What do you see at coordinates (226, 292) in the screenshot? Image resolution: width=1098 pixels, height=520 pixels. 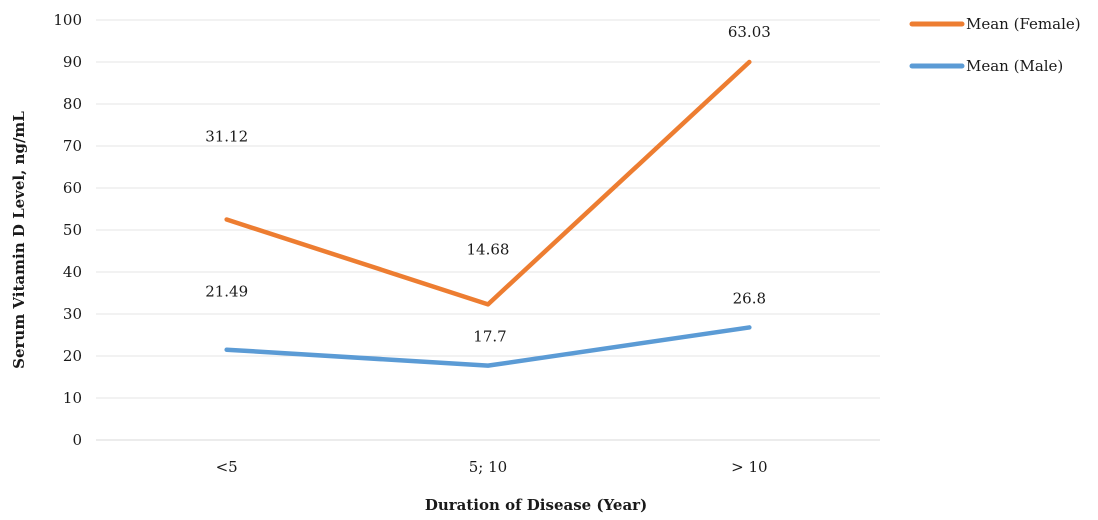 I see `data-label-male: 21.49` at bounding box center [226, 292].